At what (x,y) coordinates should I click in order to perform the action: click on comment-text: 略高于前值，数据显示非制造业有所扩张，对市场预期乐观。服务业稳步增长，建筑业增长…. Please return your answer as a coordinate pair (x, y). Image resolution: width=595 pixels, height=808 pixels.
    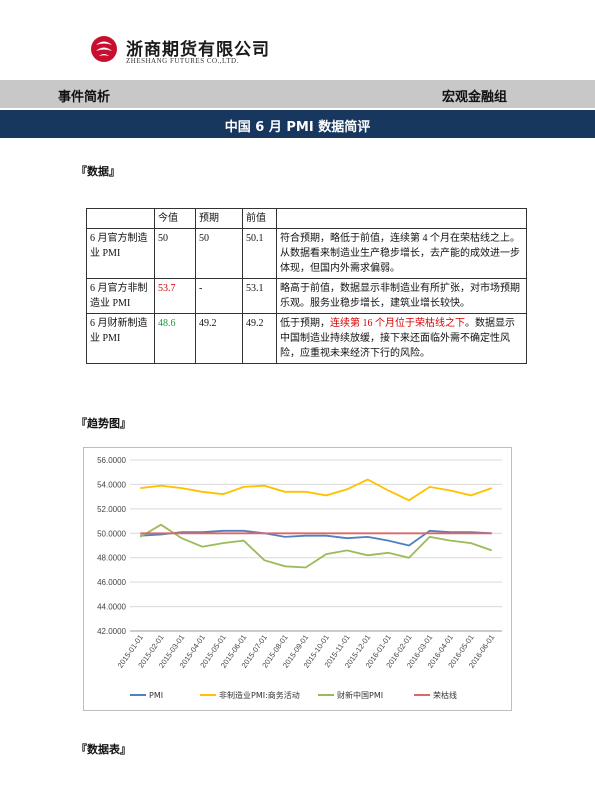
    Looking at the image, I should click on (400, 296).